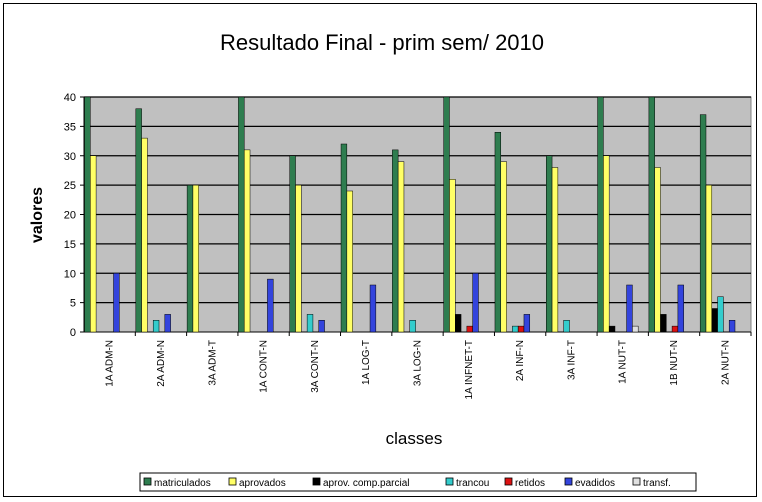 The width and height of the screenshot is (762, 502). What do you see at coordinates (70, 186) in the screenshot?
I see `y-tick-label: 25` at bounding box center [70, 186].